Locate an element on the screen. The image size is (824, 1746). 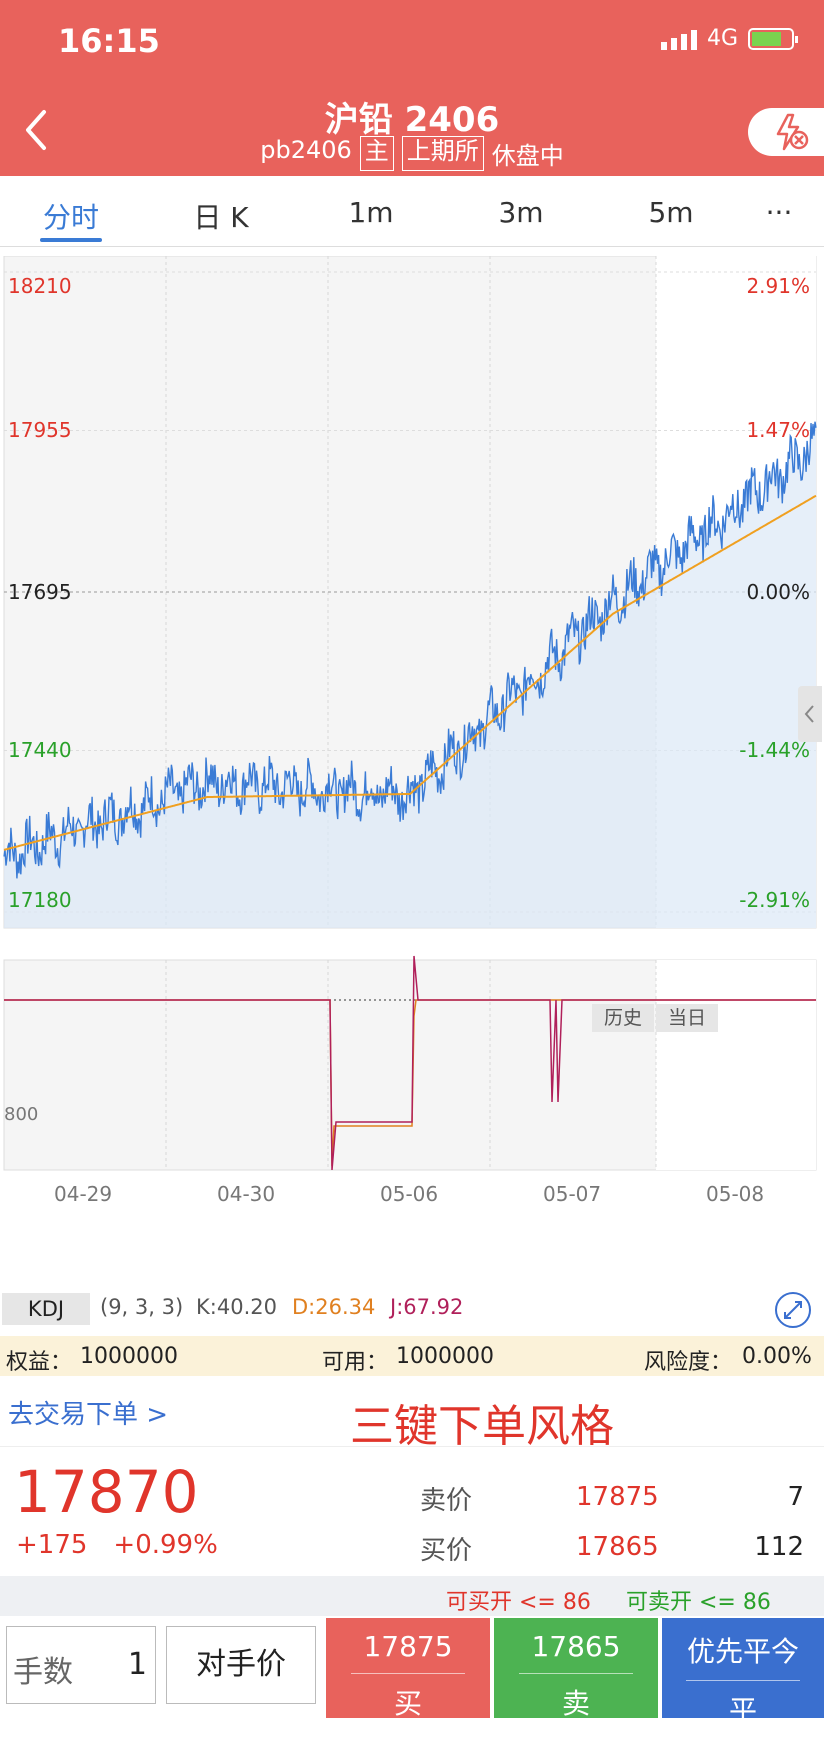
date-axis-label: 05-06 is located at coordinates (409, 1194).